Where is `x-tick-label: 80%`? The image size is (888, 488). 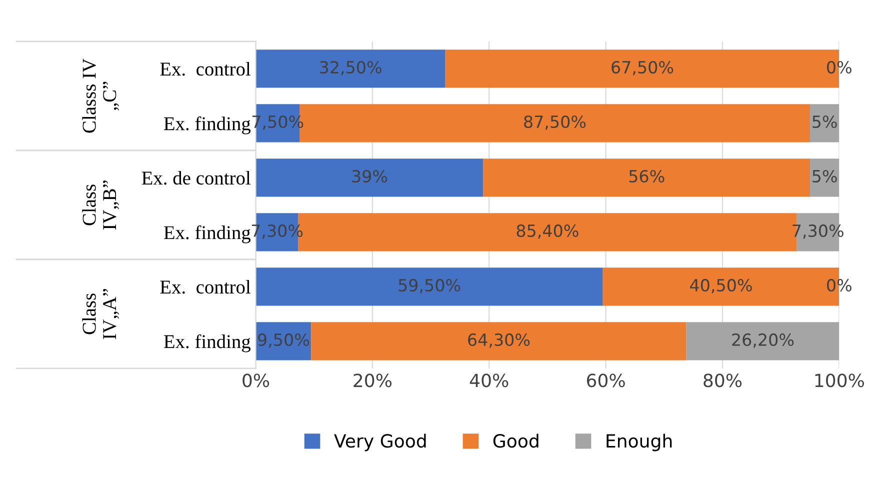
x-tick-label: 80% is located at coordinates (723, 381).